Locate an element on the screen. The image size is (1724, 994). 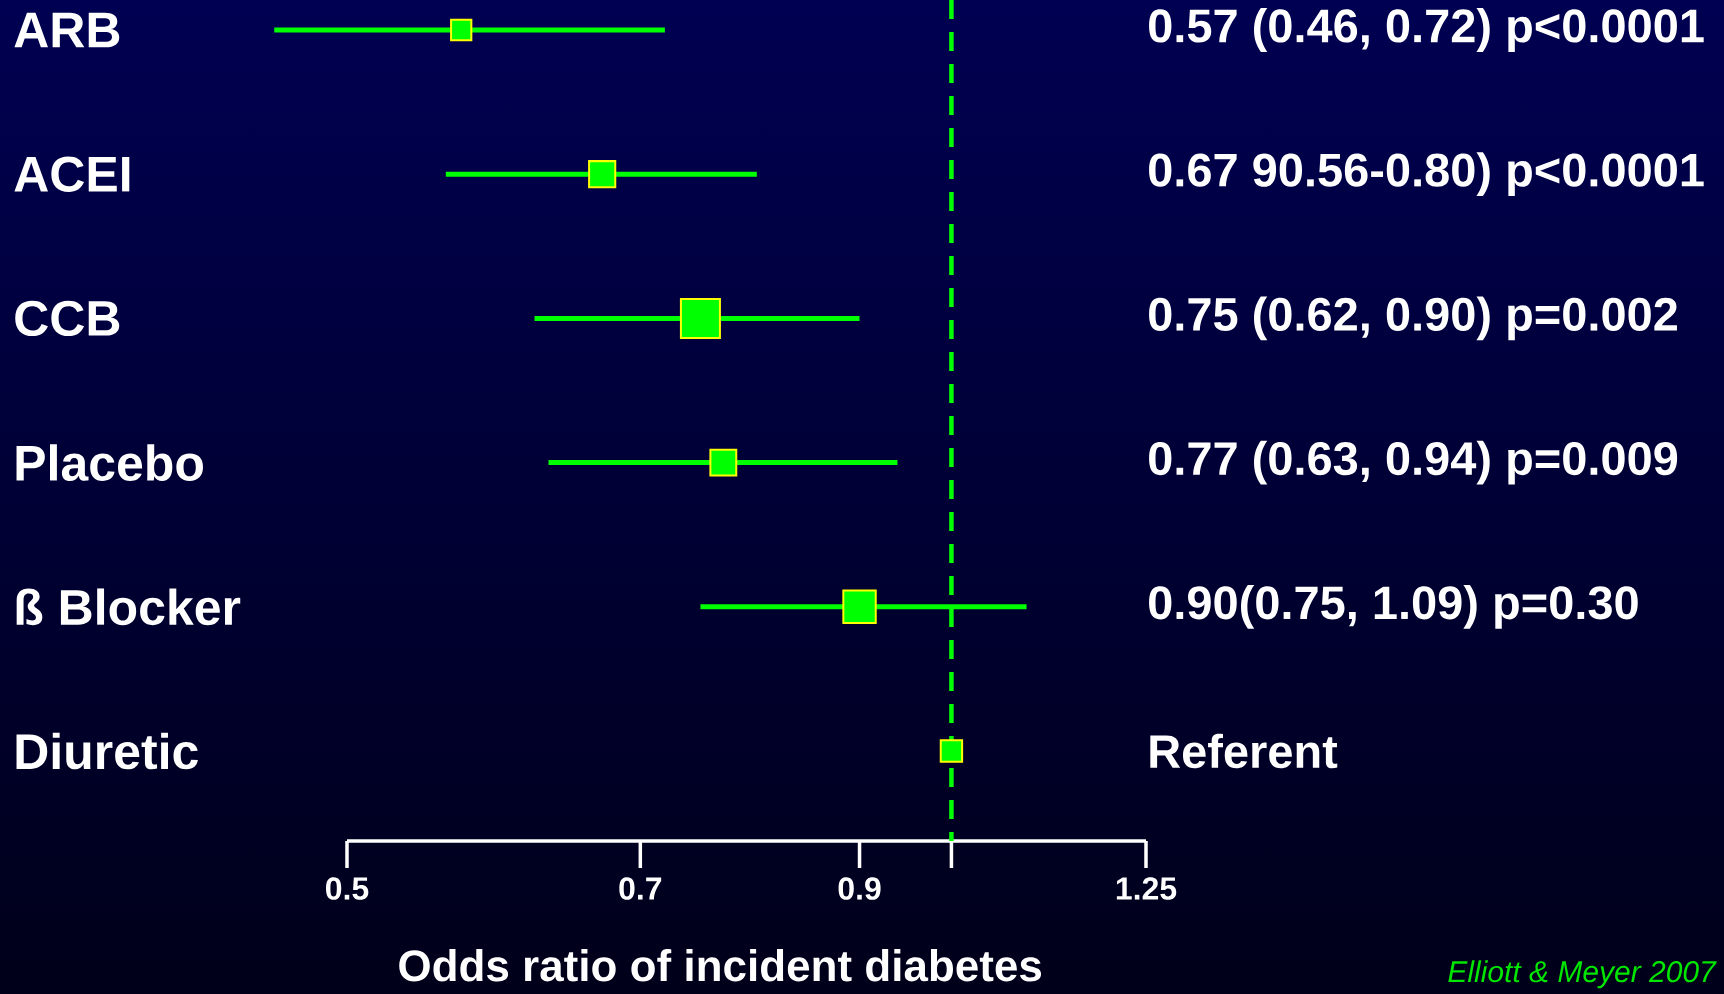
x-tick-label: 0.7 is located at coordinates (640, 888).